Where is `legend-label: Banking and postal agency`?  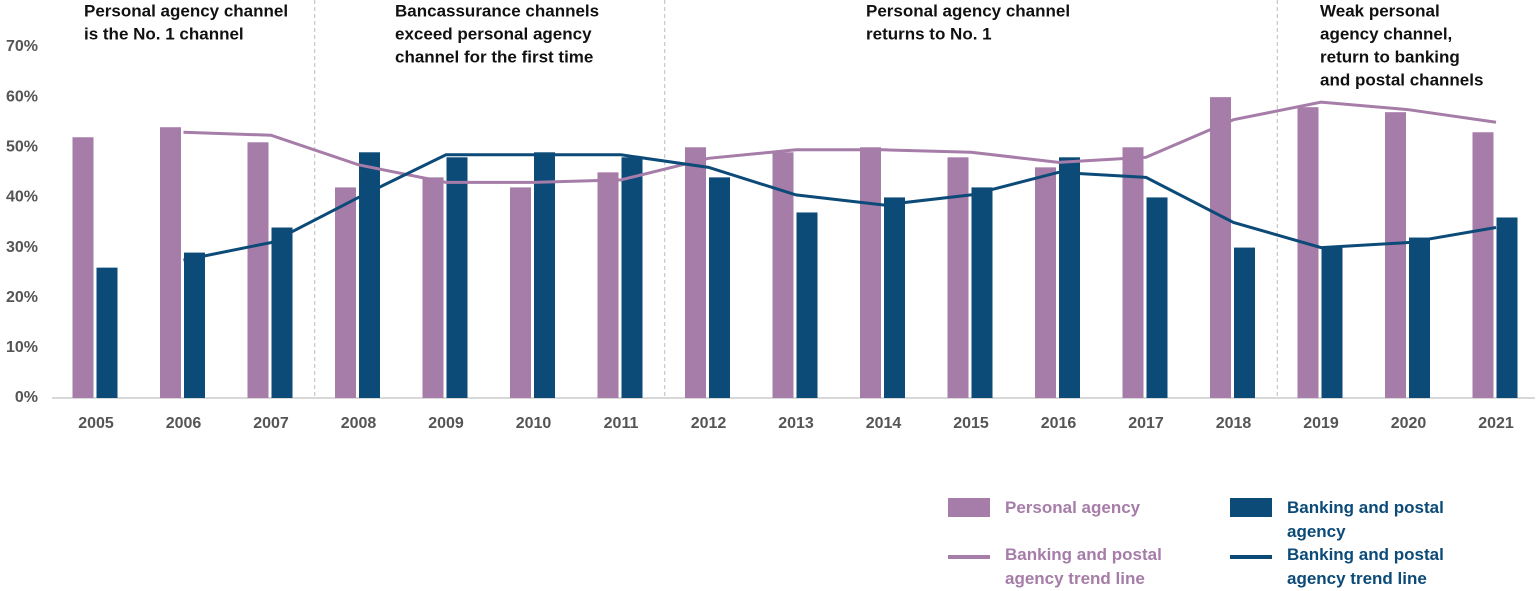 legend-label: Banking and postal agency is located at coordinates (1365, 519).